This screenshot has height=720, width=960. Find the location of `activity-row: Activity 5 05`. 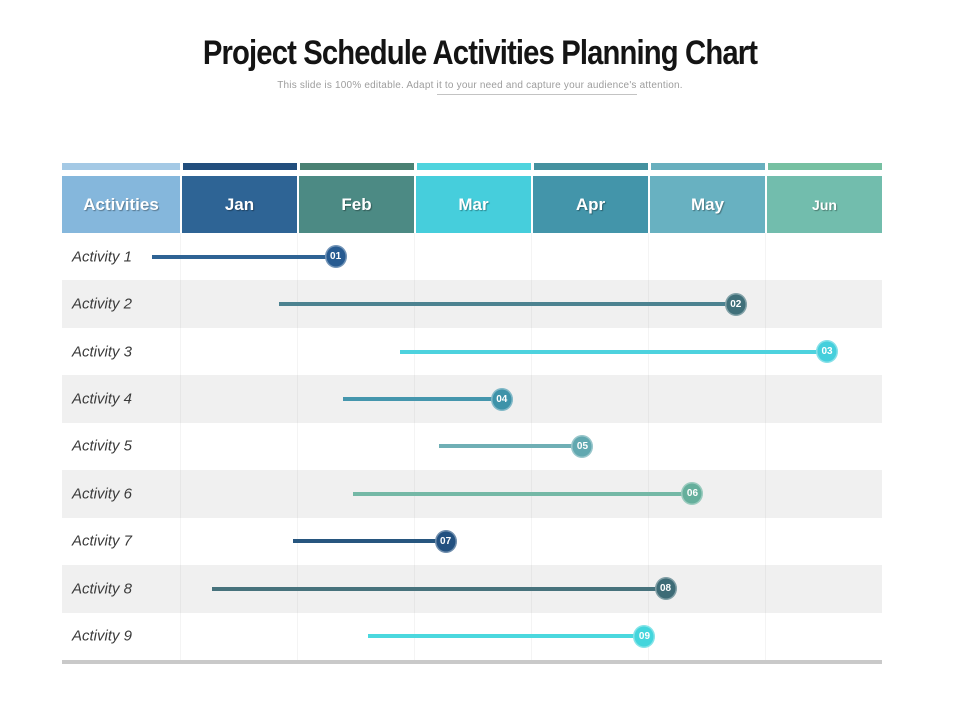

activity-row: Activity 5 05 is located at coordinates (472, 446).